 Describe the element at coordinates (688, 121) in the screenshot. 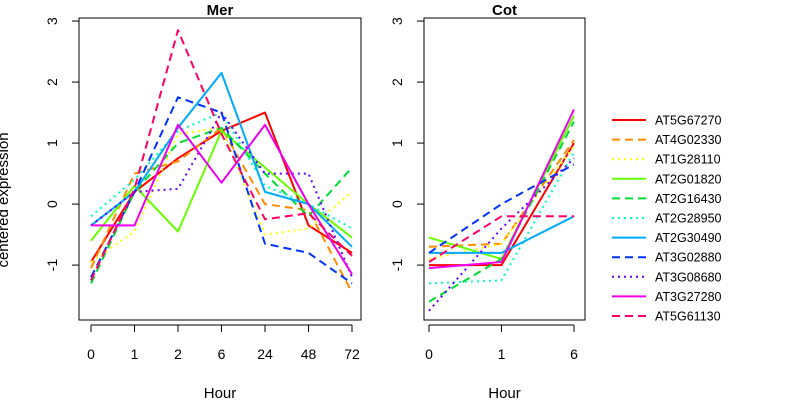

I see `legend-label: AT5G67270` at that location.